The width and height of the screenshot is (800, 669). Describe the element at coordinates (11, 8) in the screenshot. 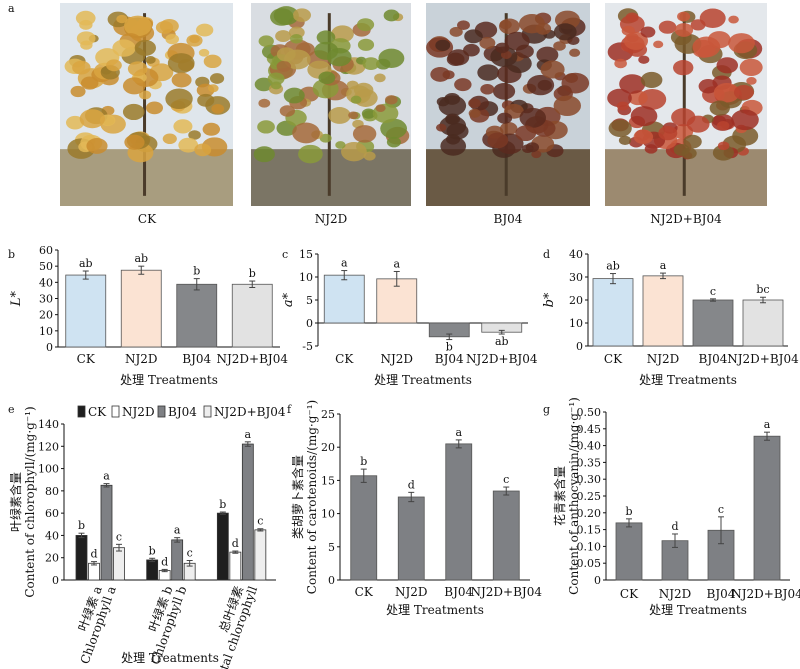

I see `panel-letter-a: a` at that location.